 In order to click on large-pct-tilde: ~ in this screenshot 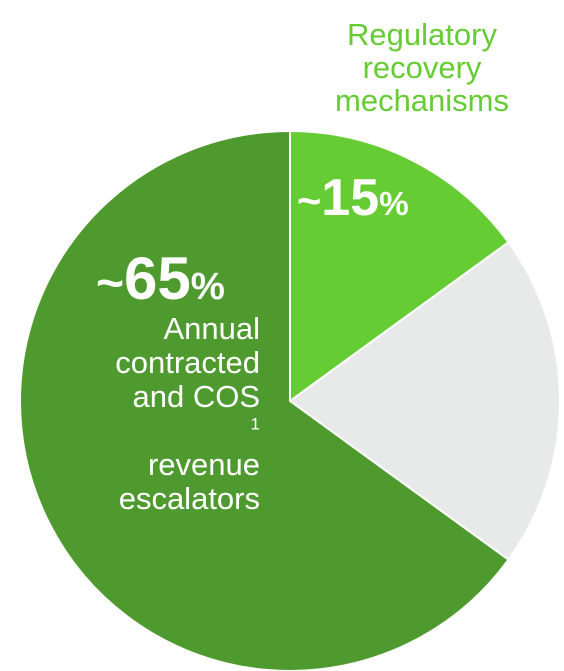, I will do `click(110, 283)`.